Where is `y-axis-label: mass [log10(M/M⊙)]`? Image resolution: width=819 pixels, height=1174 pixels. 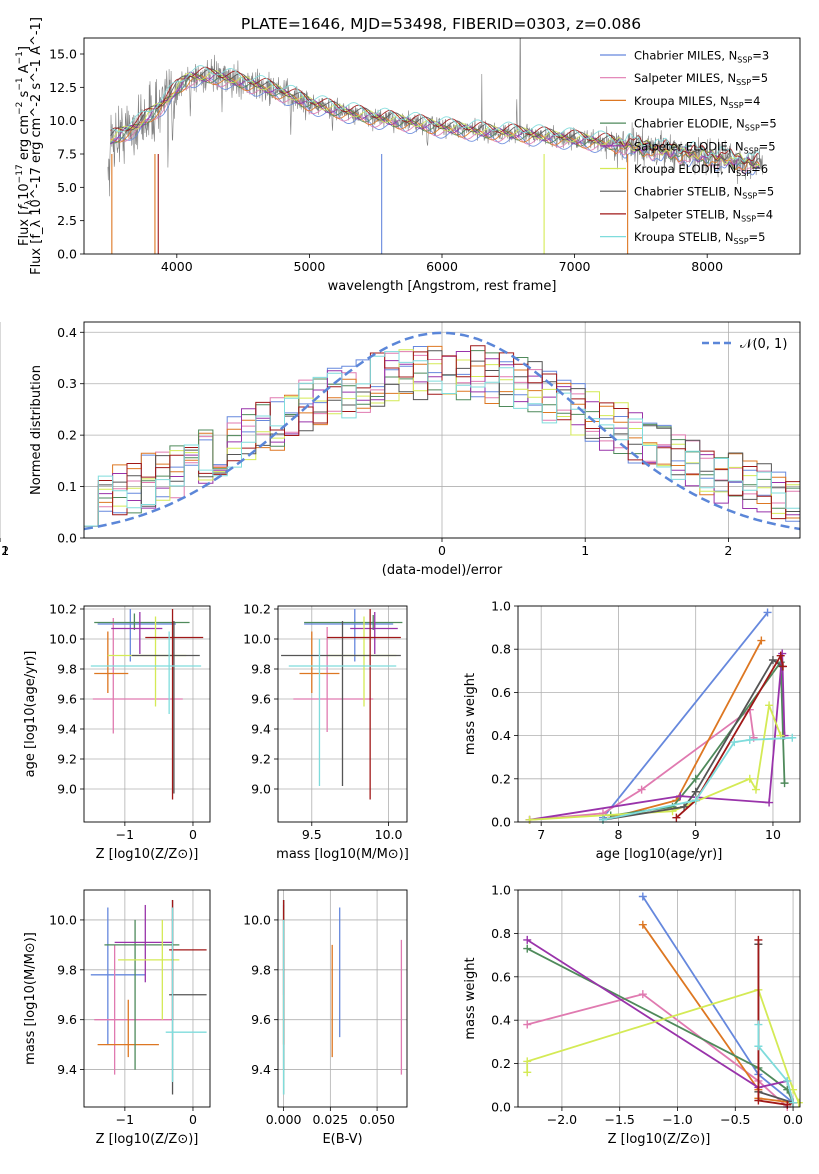
y-axis-label: mass [log10(M/M⊙)] is located at coordinates (30, 998).